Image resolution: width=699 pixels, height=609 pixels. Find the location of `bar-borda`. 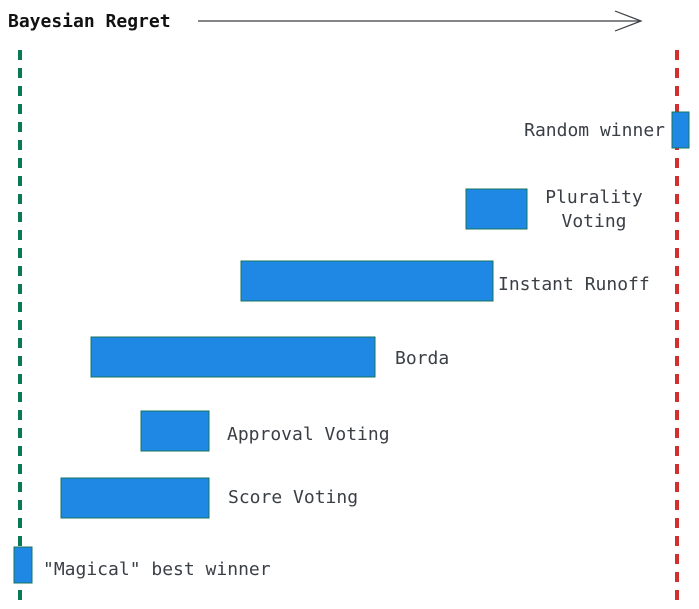

bar-borda is located at coordinates (233, 357).